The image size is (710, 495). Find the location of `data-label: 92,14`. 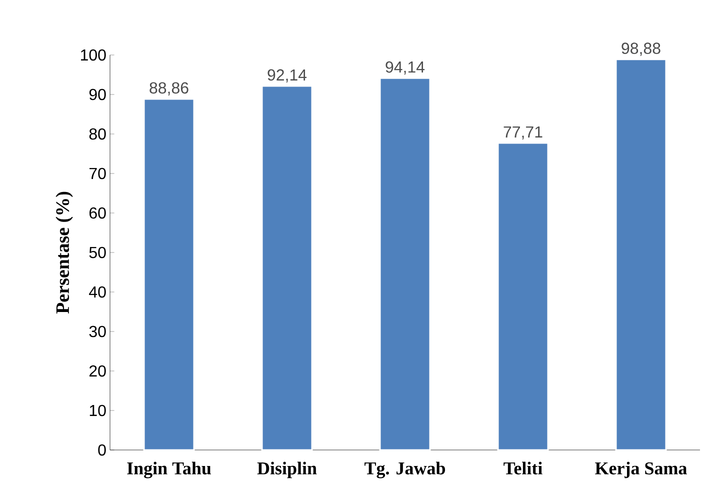

data-label: 92,14 is located at coordinates (287, 75).